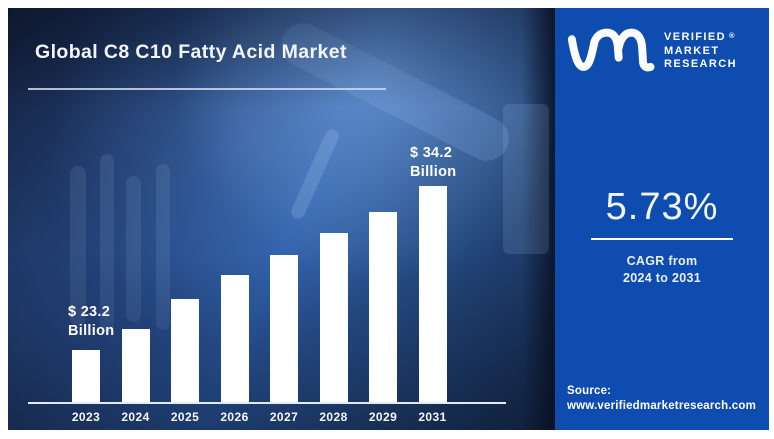 The width and height of the screenshot is (774, 439). What do you see at coordinates (86, 376) in the screenshot?
I see `bar-2023` at bounding box center [86, 376].